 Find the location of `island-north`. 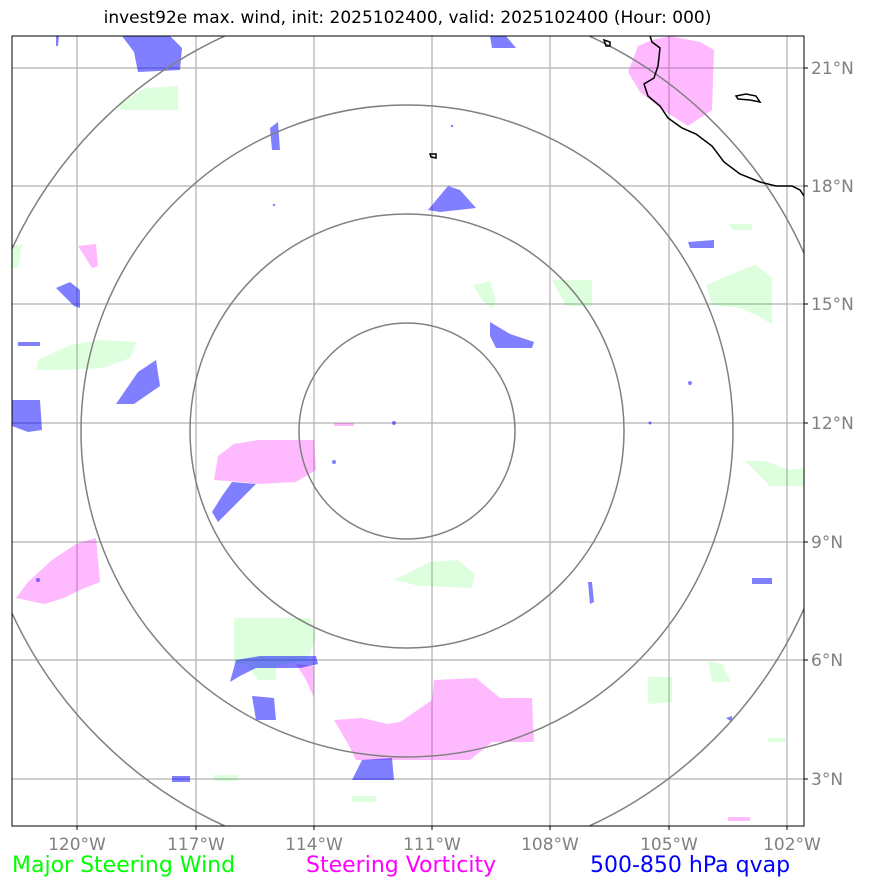

island-north is located at coordinates (606, 42).